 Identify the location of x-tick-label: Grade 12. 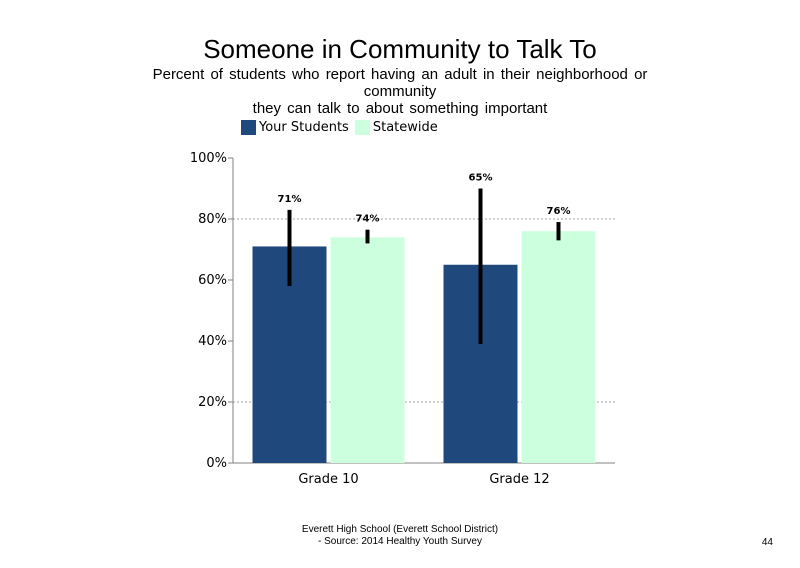
(519, 479).